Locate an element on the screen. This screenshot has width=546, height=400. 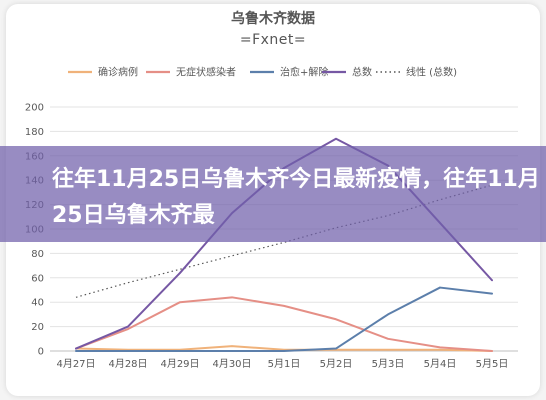
legend-label: 总数 is located at coordinates (362, 72).